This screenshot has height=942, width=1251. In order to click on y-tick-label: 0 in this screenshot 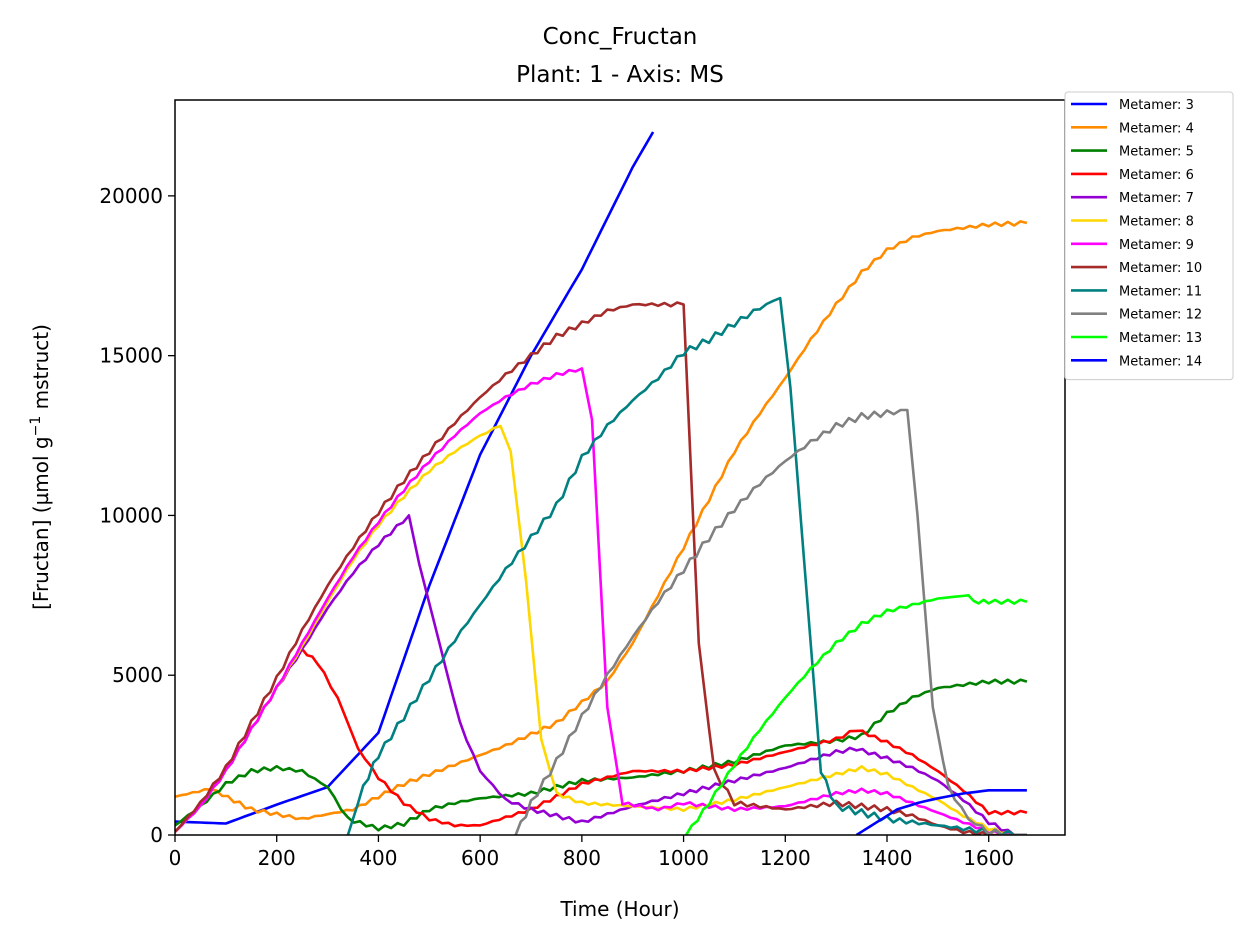, I will do `click(156, 835)`.